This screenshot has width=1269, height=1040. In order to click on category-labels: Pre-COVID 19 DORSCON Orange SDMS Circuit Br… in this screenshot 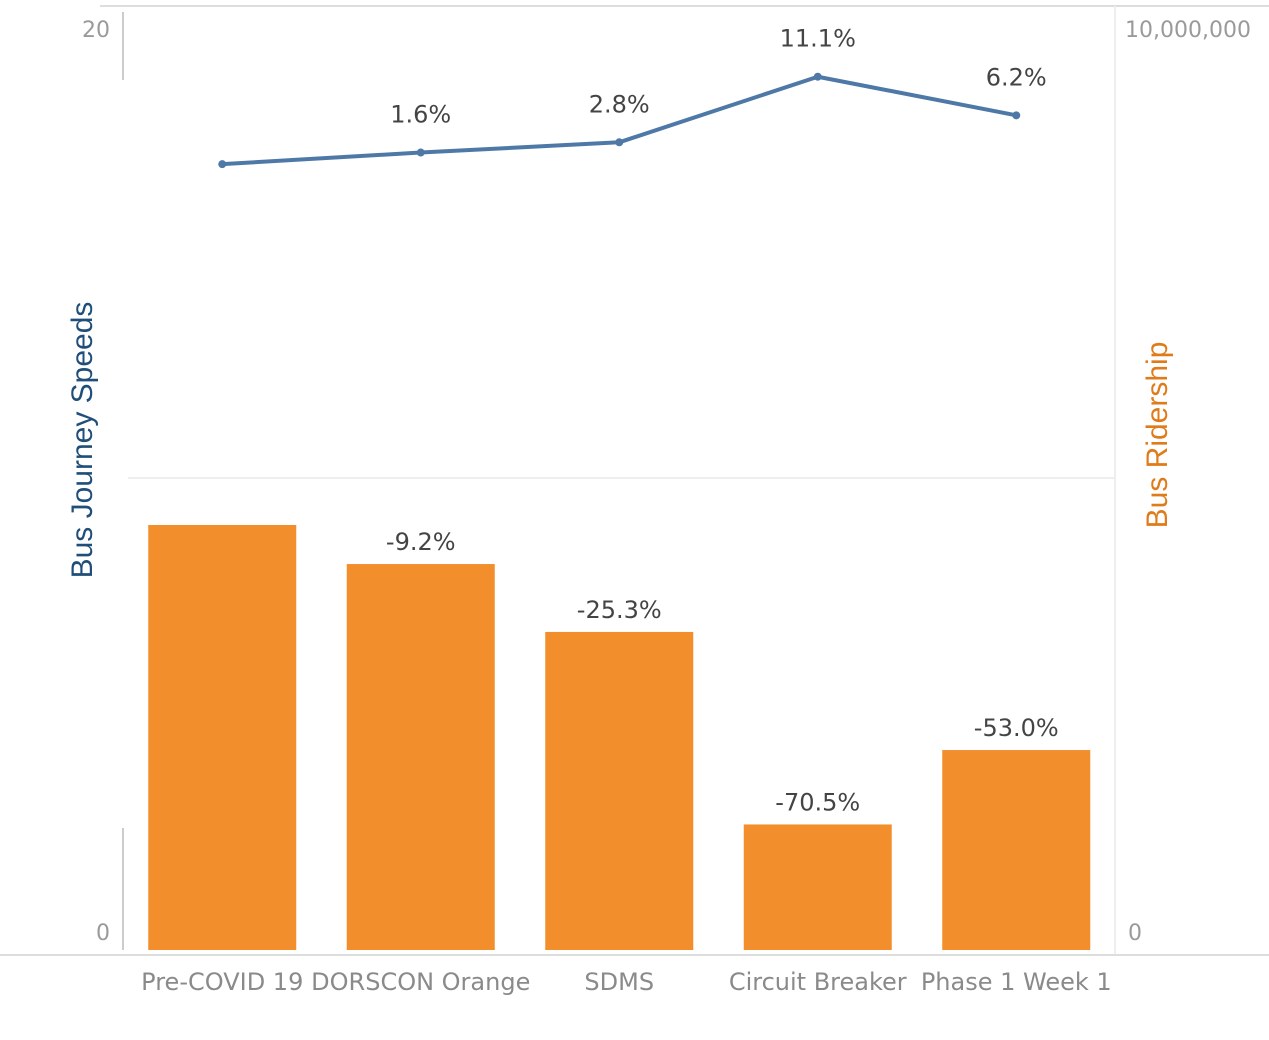, I will do `click(626, 982)`.